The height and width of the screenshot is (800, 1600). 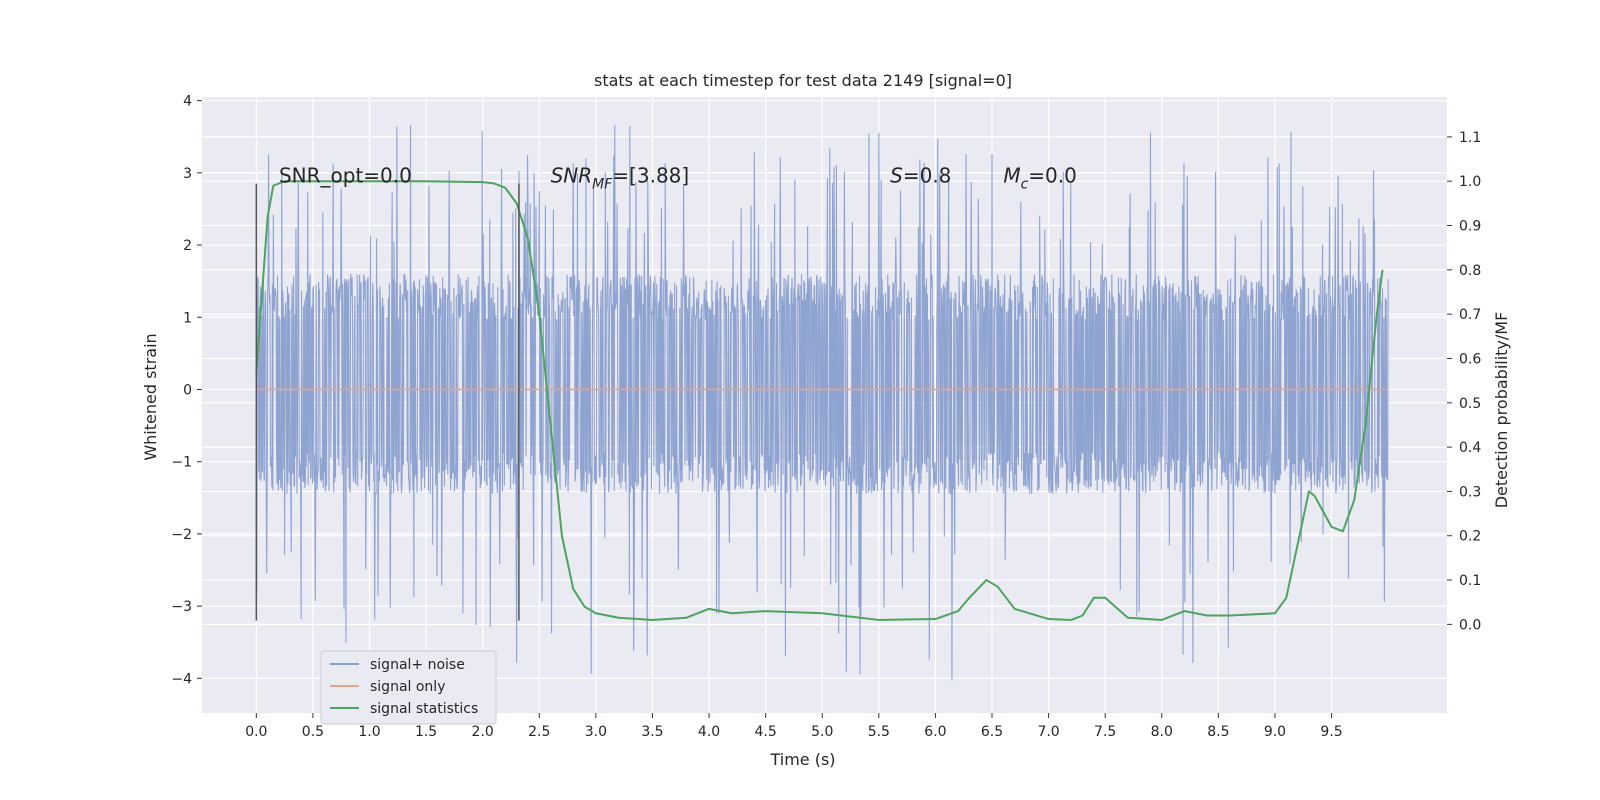 I want to click on y-left-tick-labels: 4 3 2 1 0 −1 −2 −3 −4, so click(x=186, y=390).